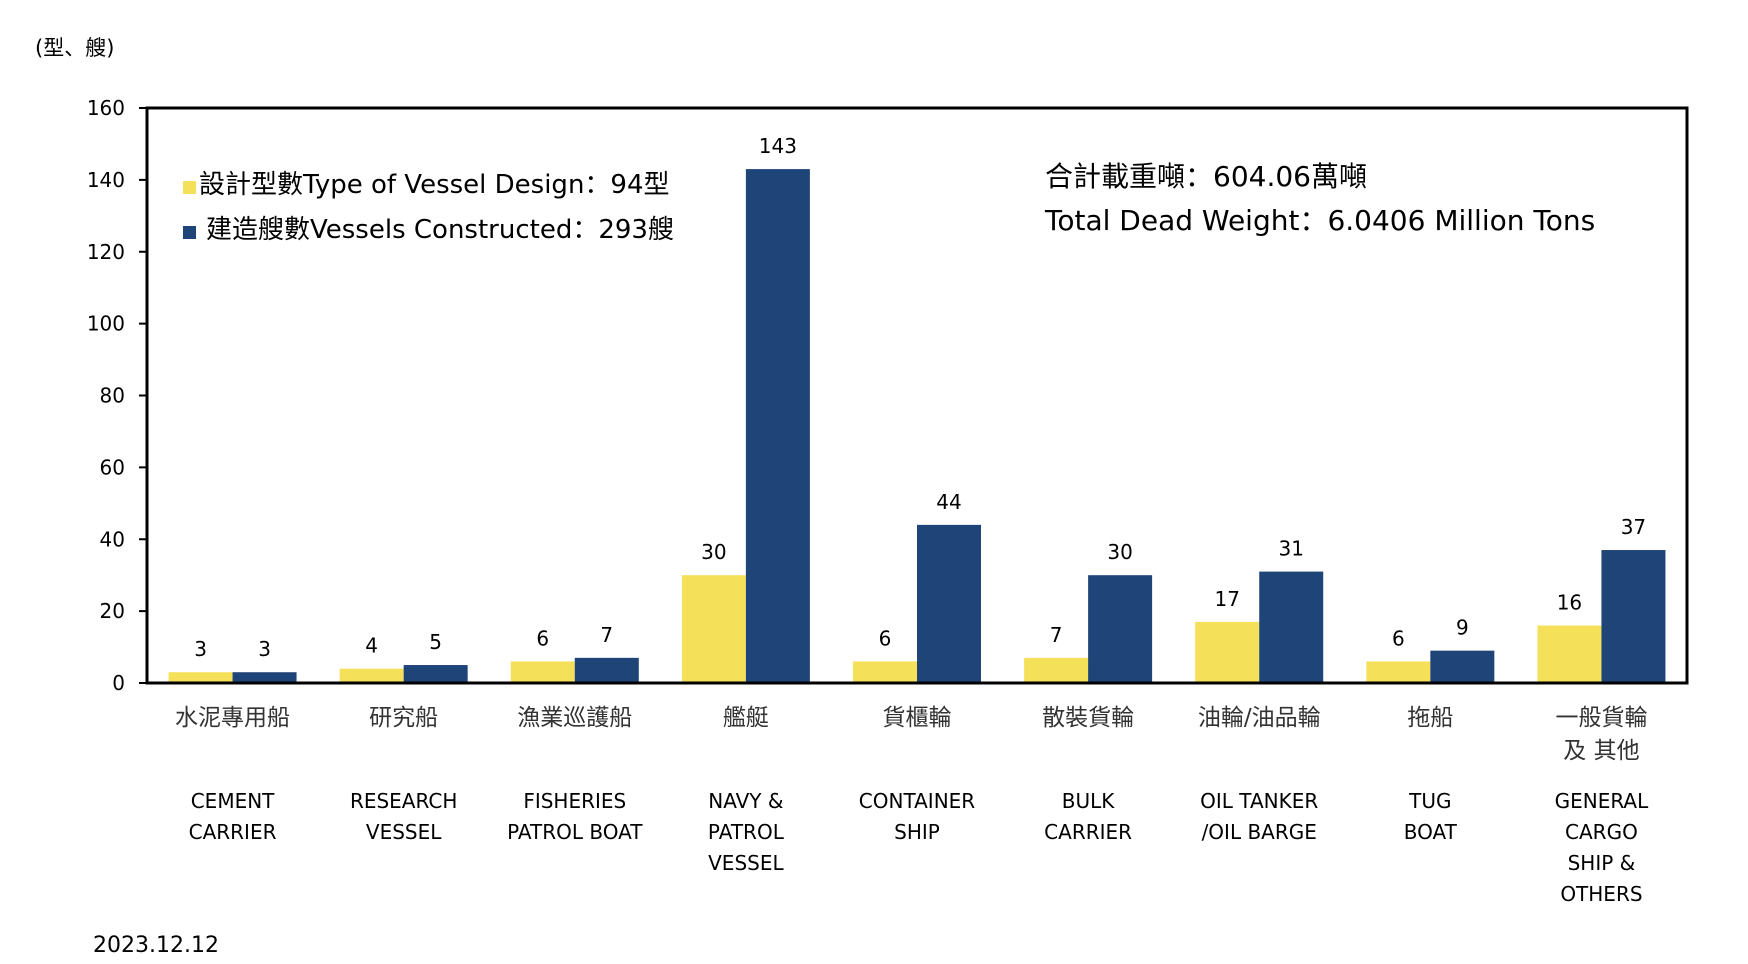  I want to click on date-label: 2023.12.12, so click(156, 945).